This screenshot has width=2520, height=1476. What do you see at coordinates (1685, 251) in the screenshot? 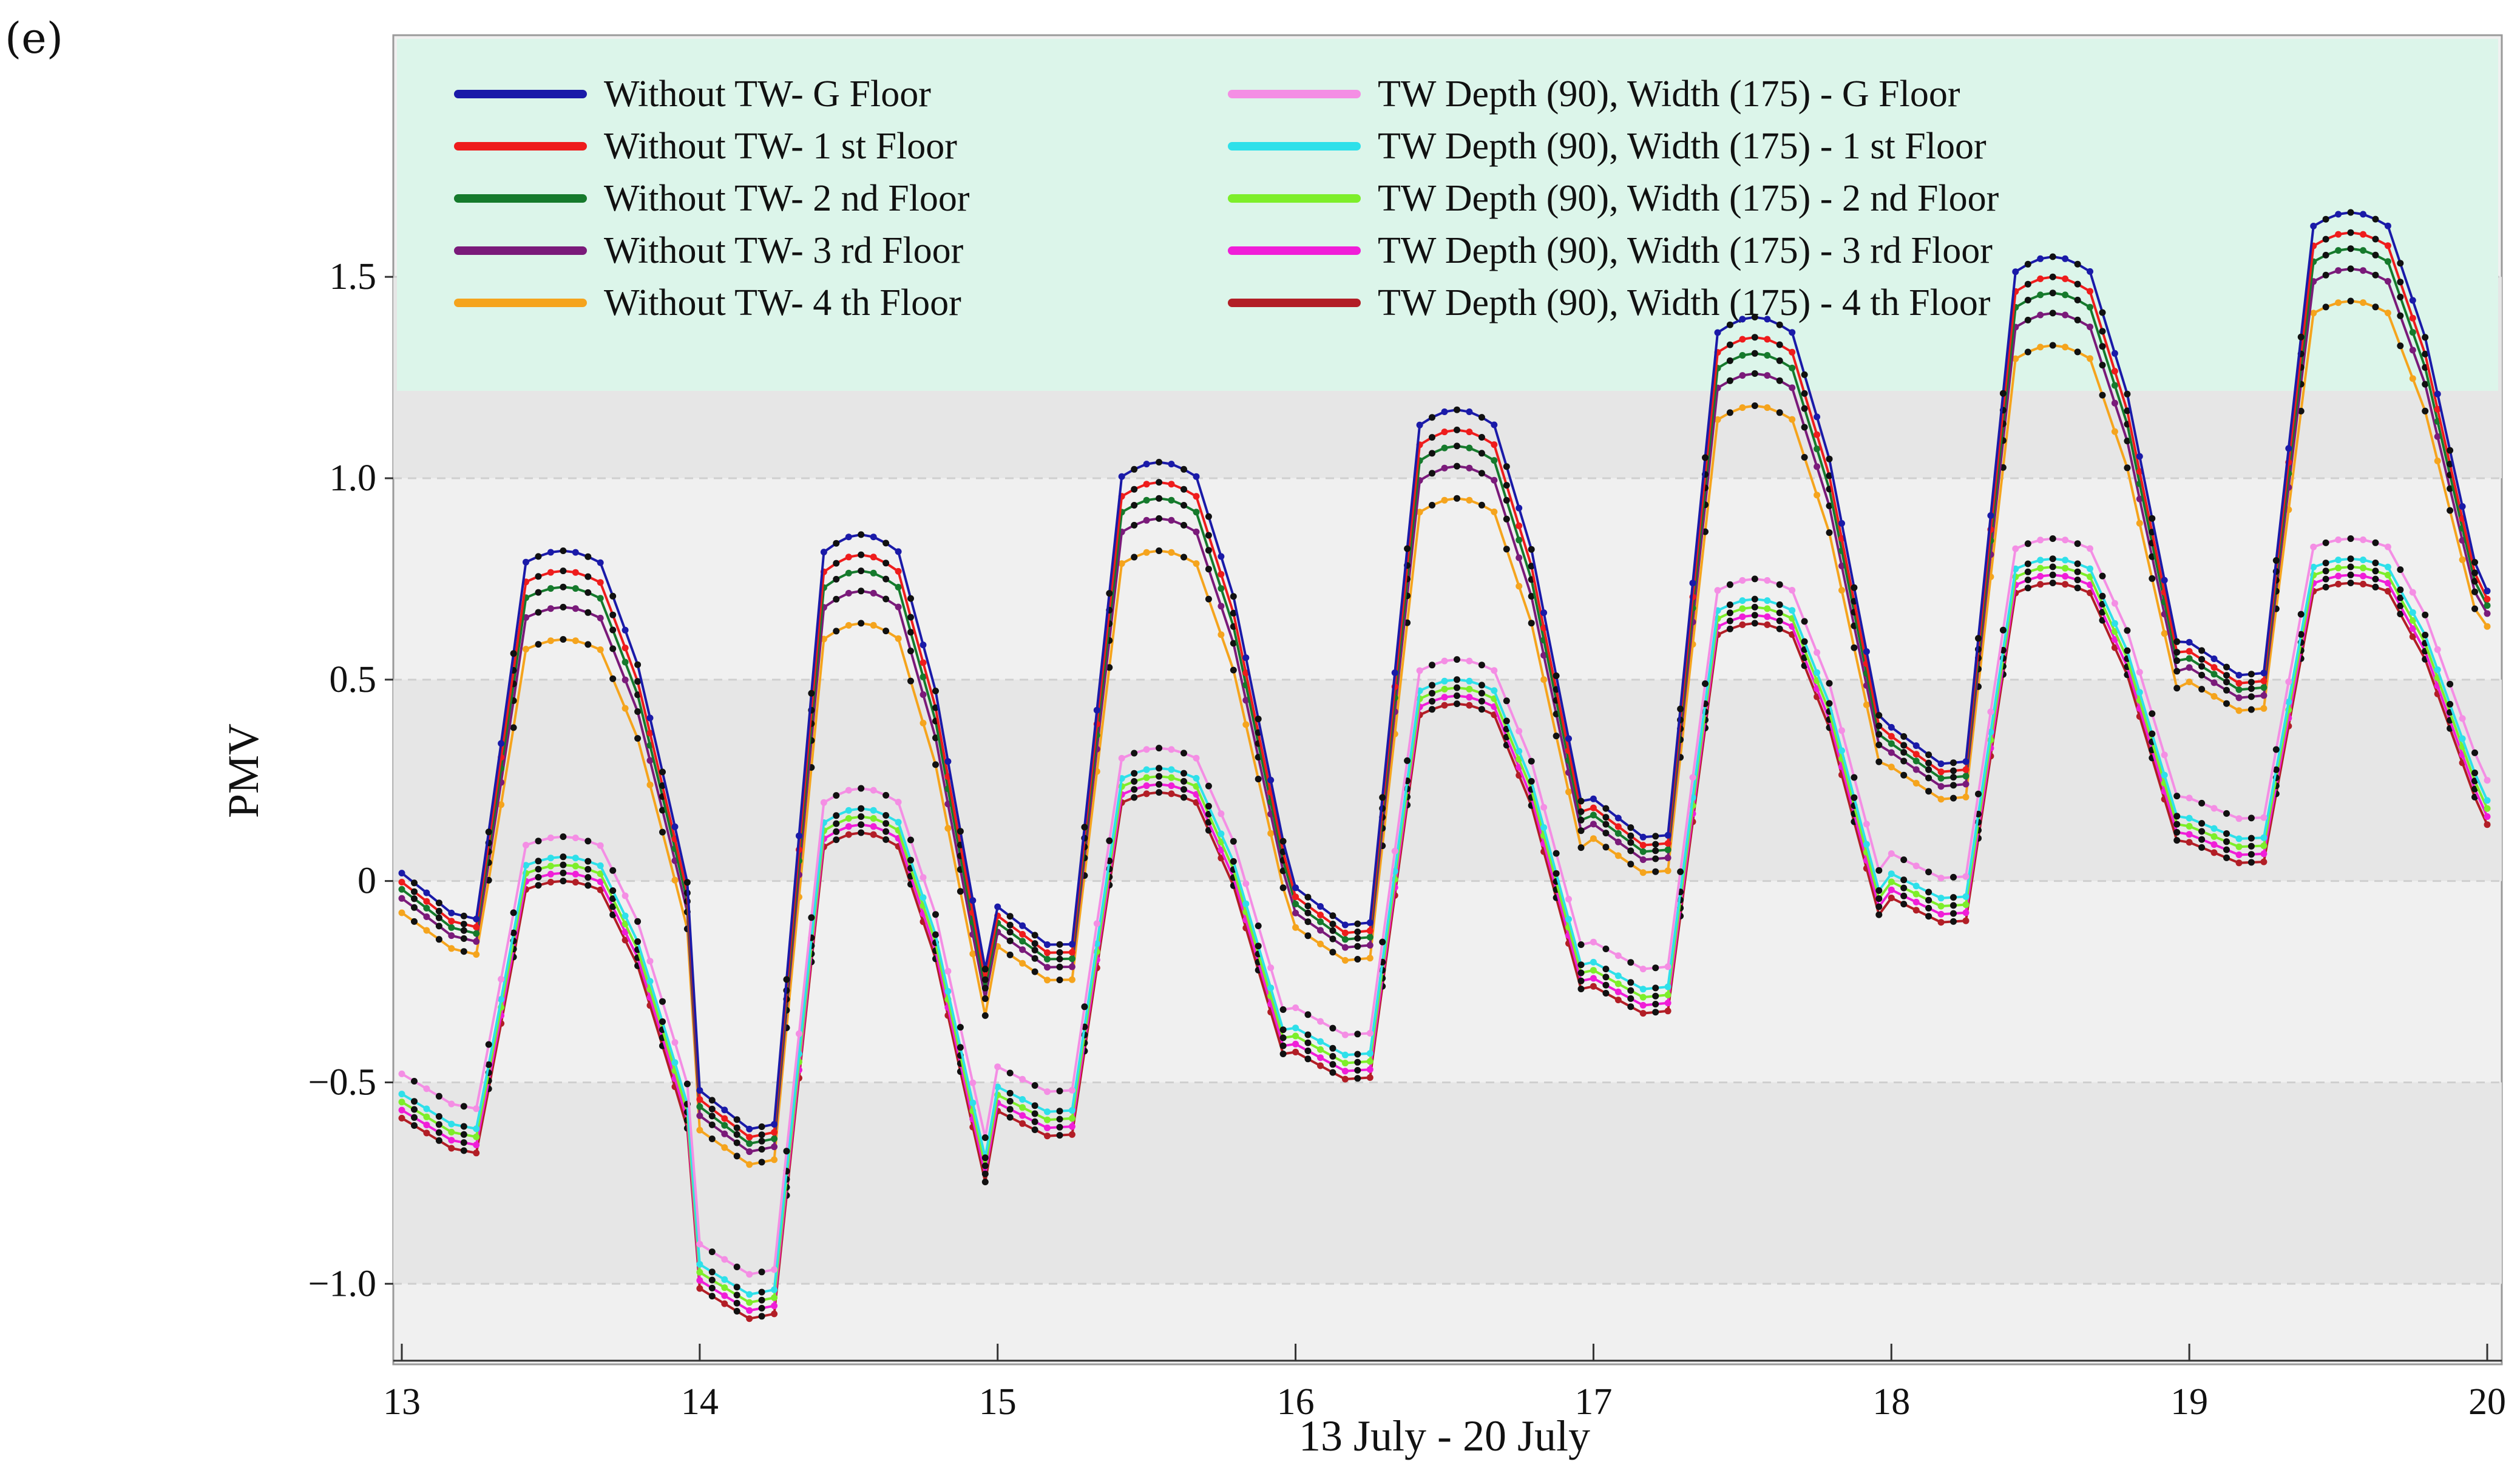
I see `legend-label-8: TW Depth (90), Width (175) - 3 rd Floor` at bounding box center [1685, 251].